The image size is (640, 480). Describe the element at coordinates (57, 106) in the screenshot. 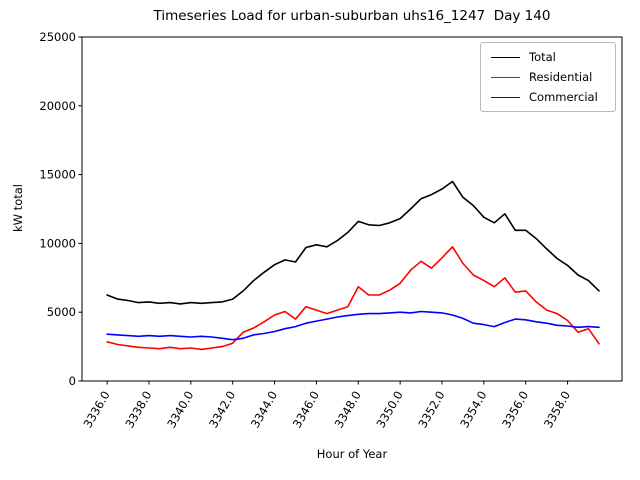

I see `y-tick-label: 20000` at that location.